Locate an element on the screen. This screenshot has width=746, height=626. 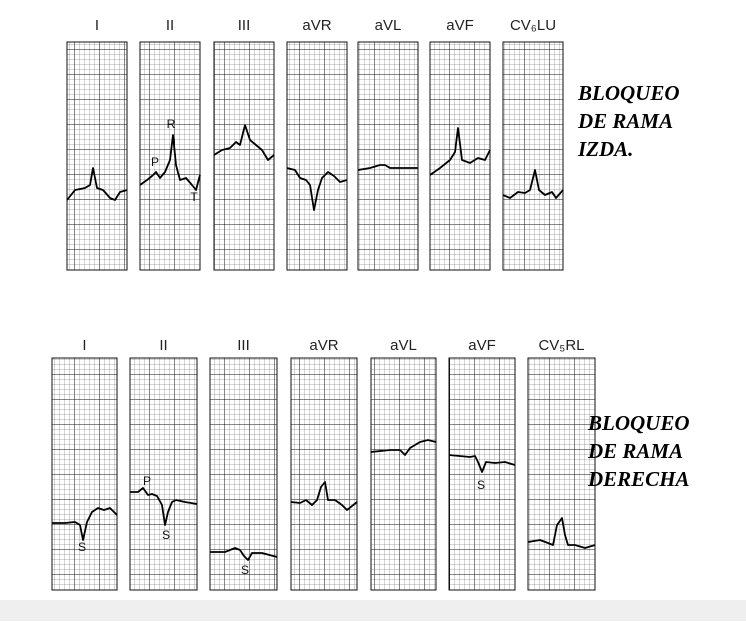
lead-label: CV₅RL is located at coordinates (561, 345).